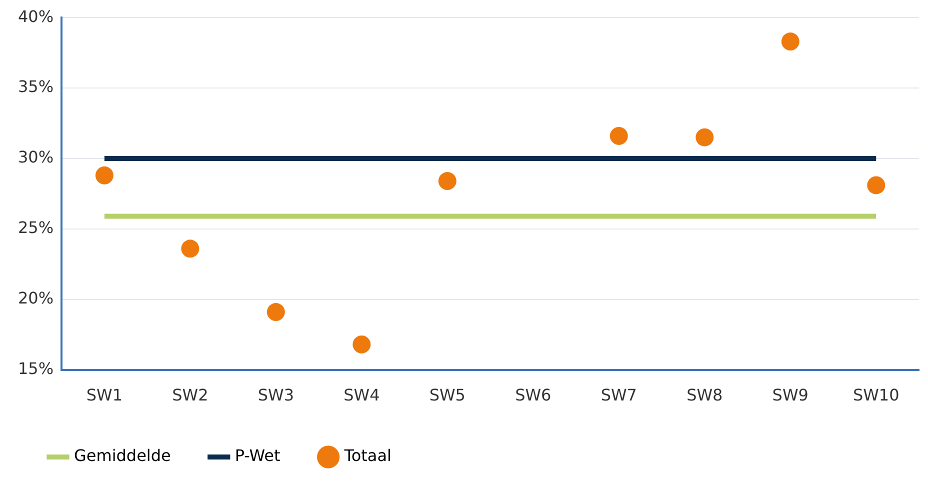  What do you see at coordinates (790, 395) in the screenshot?
I see `x-tick-label: SW9` at bounding box center [790, 395].